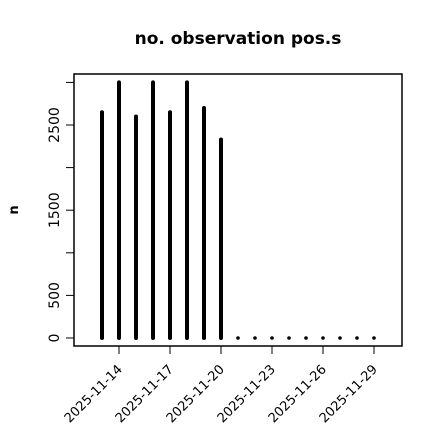  I want to click on y-tick-label-1500: 1500, so click(55, 210).